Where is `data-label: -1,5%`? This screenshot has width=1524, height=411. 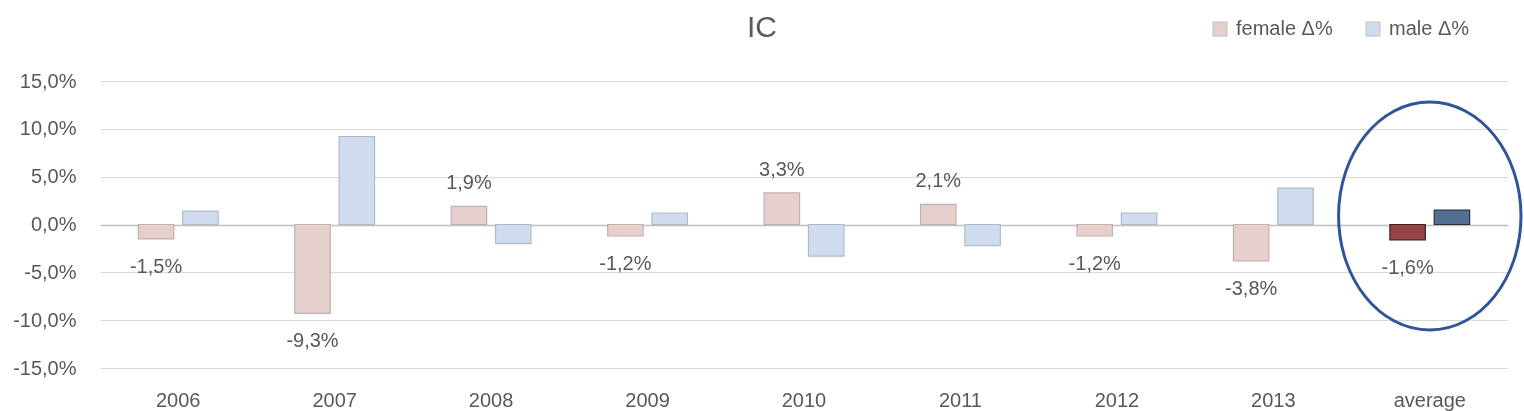 data-label: -1,5% is located at coordinates (156, 265).